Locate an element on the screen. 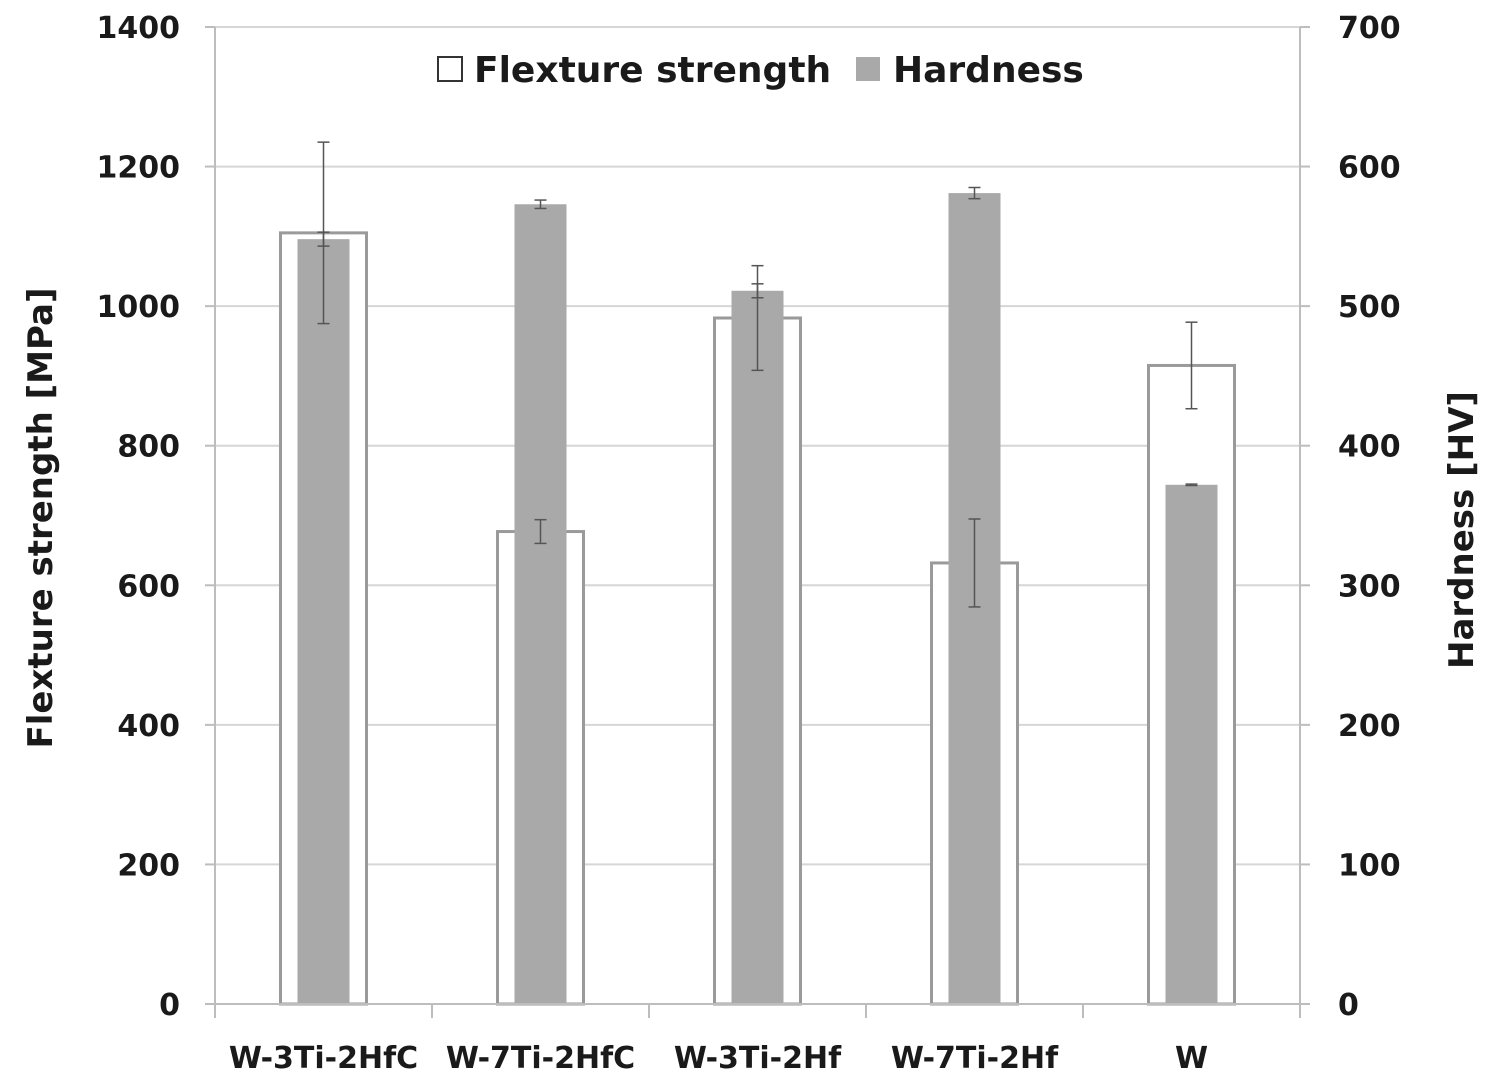  y-right-tick-label: 100 is located at coordinates (1369, 865).